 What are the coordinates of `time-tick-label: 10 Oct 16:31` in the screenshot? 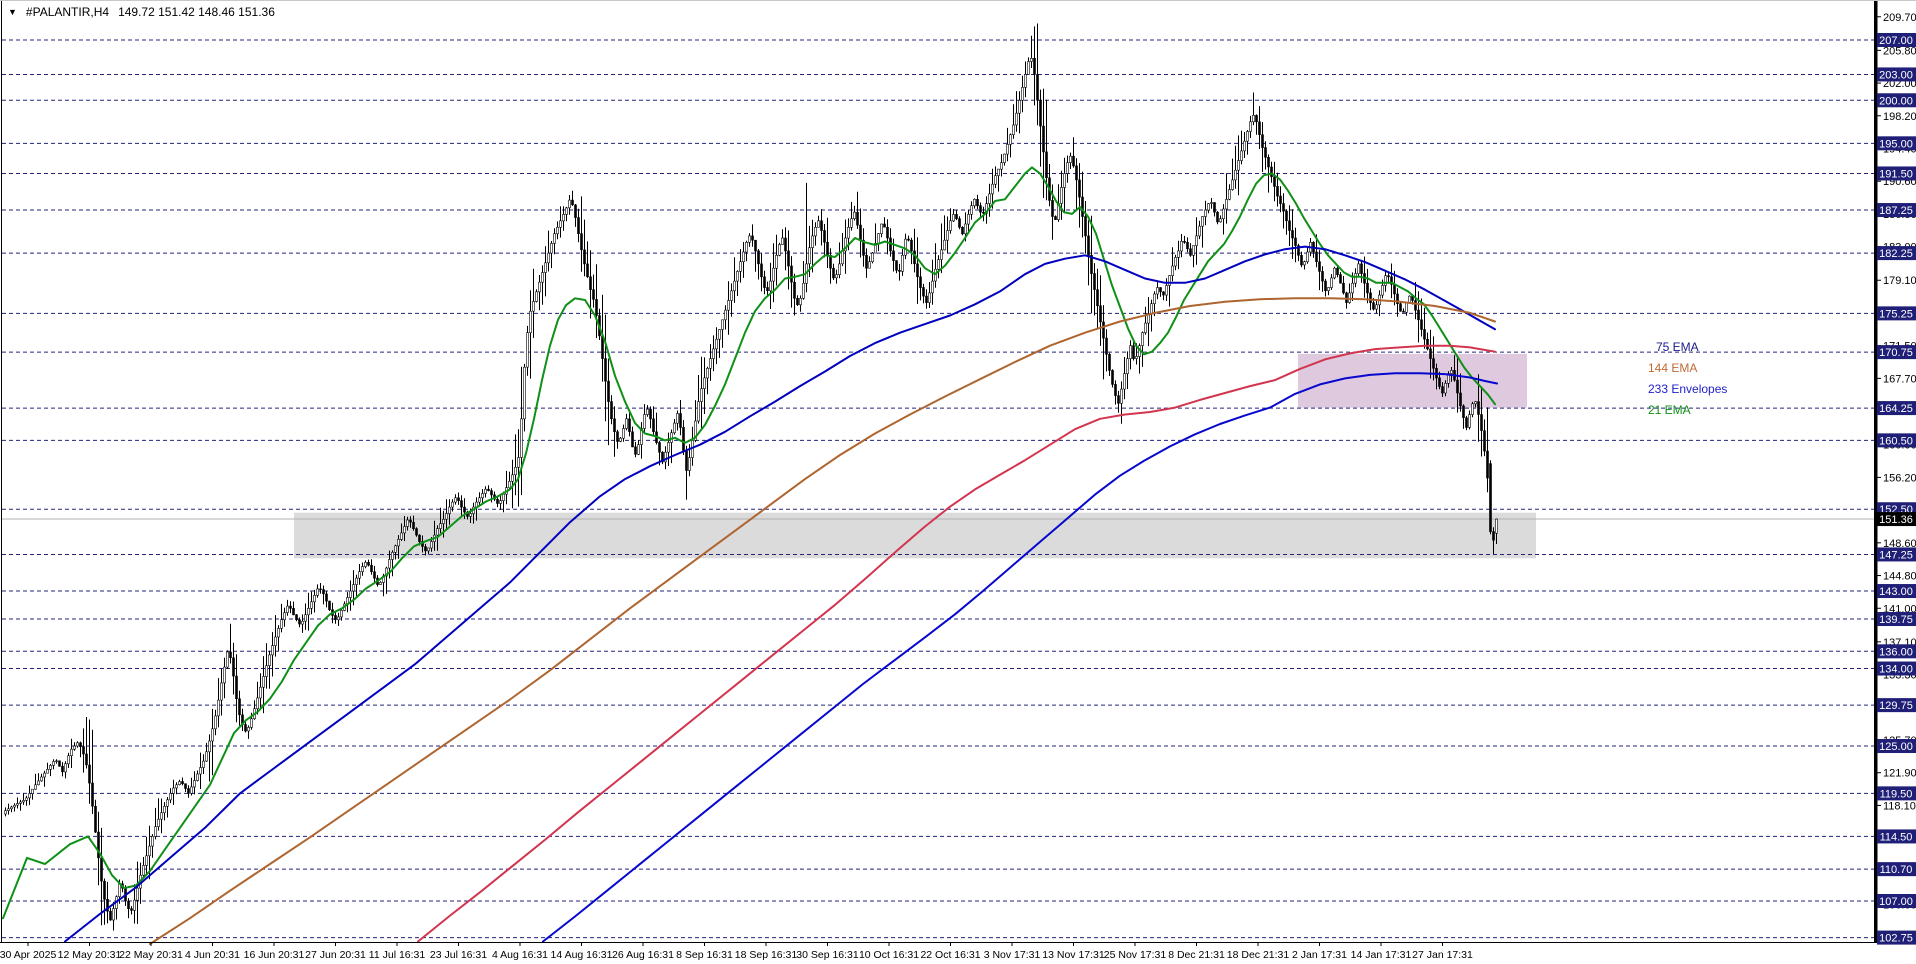 It's located at (889, 955).